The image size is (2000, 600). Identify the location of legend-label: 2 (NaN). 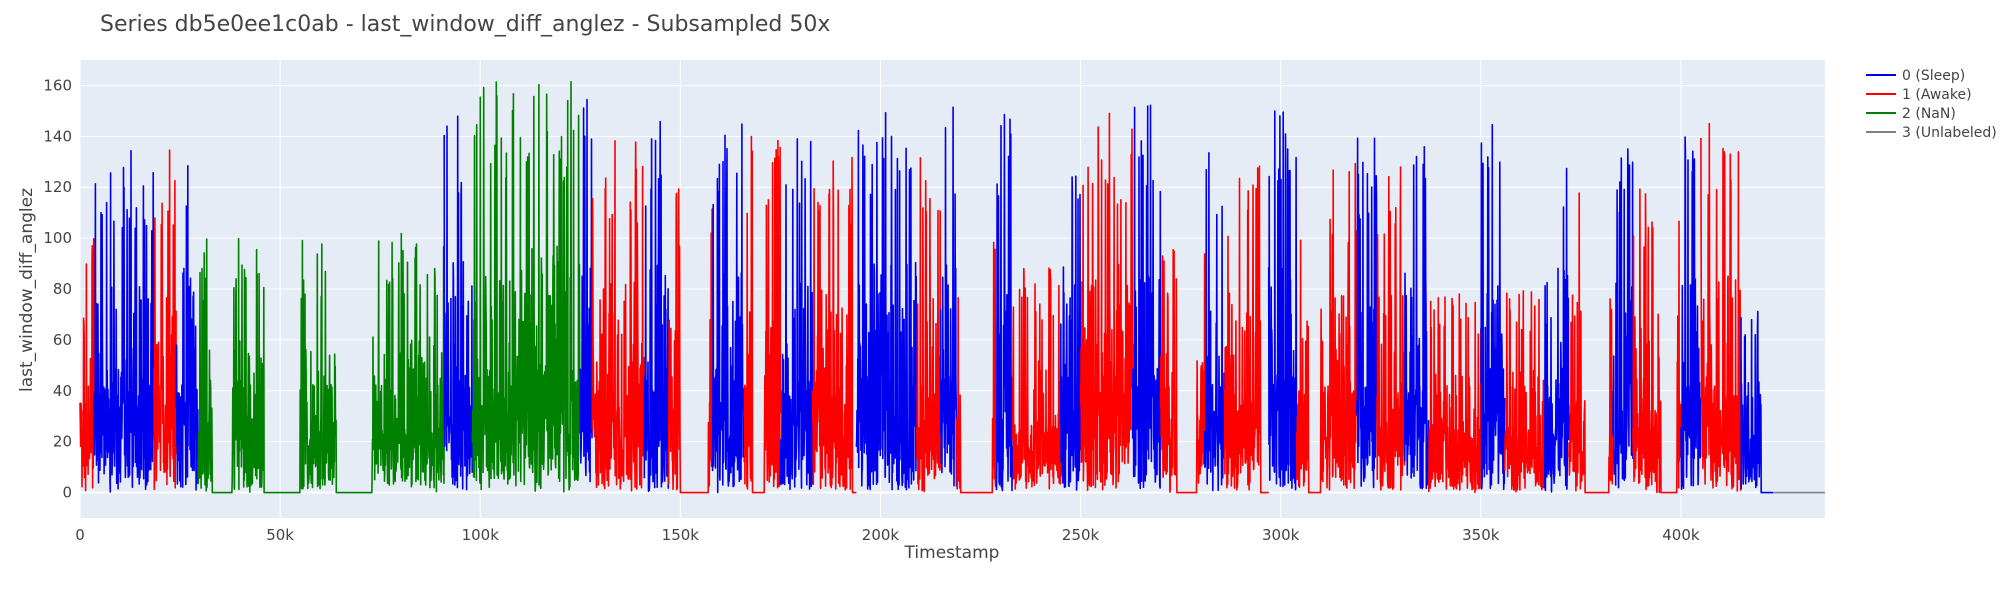
(1929, 114).